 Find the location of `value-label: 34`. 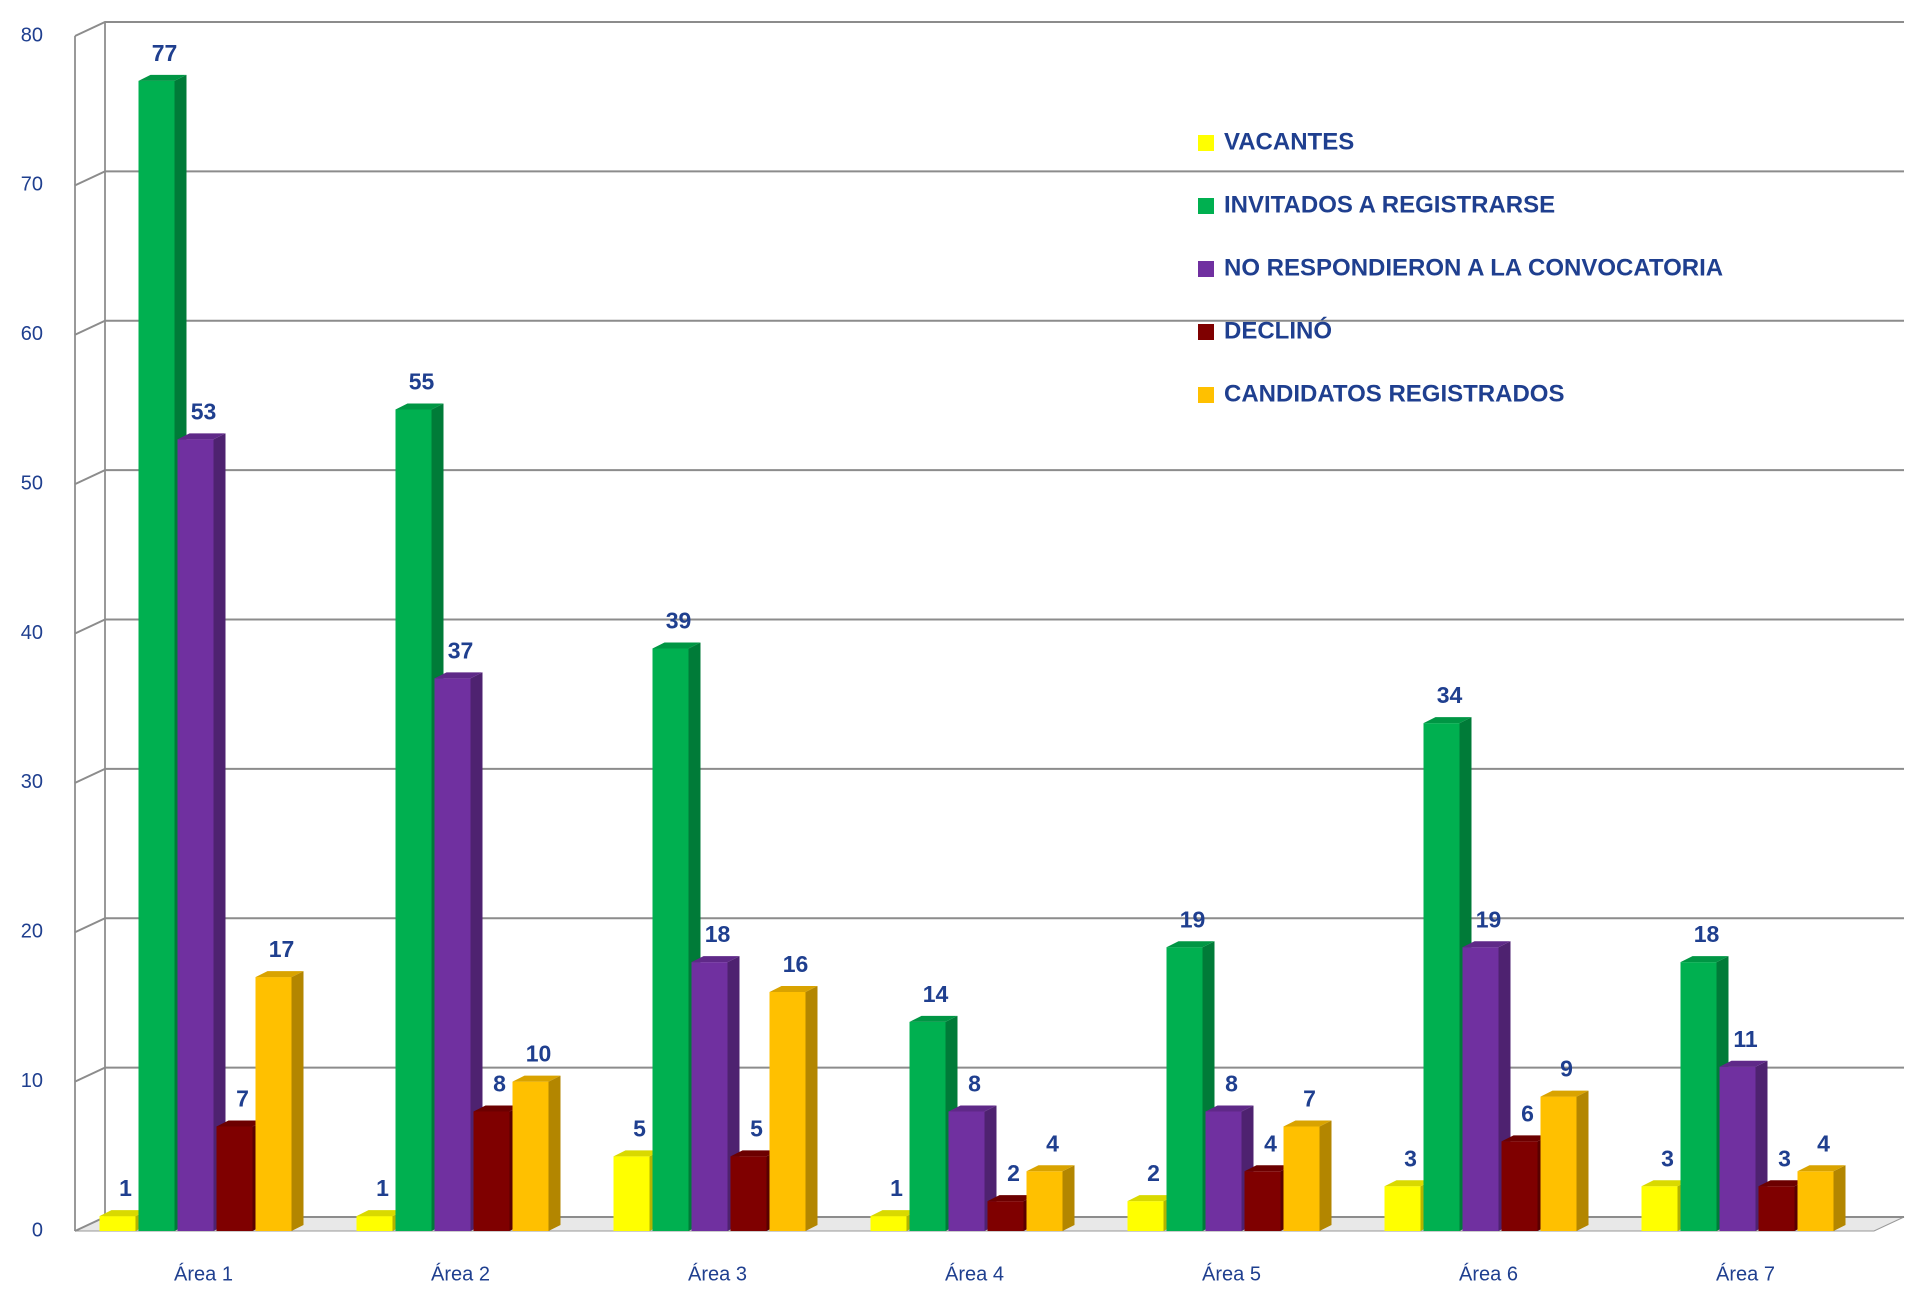

value-label: 34 is located at coordinates (1450, 695).